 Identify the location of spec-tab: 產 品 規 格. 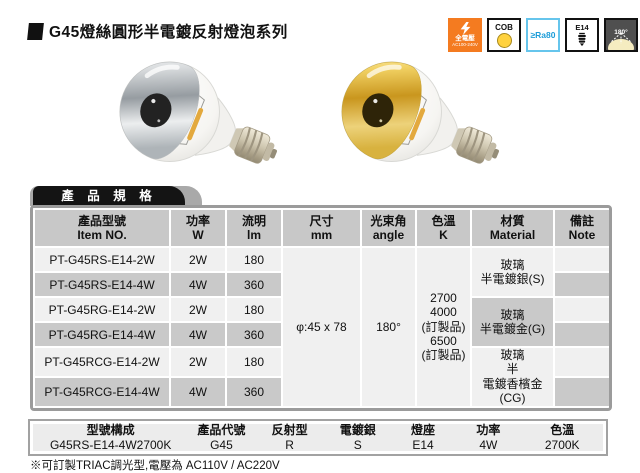
(109, 196).